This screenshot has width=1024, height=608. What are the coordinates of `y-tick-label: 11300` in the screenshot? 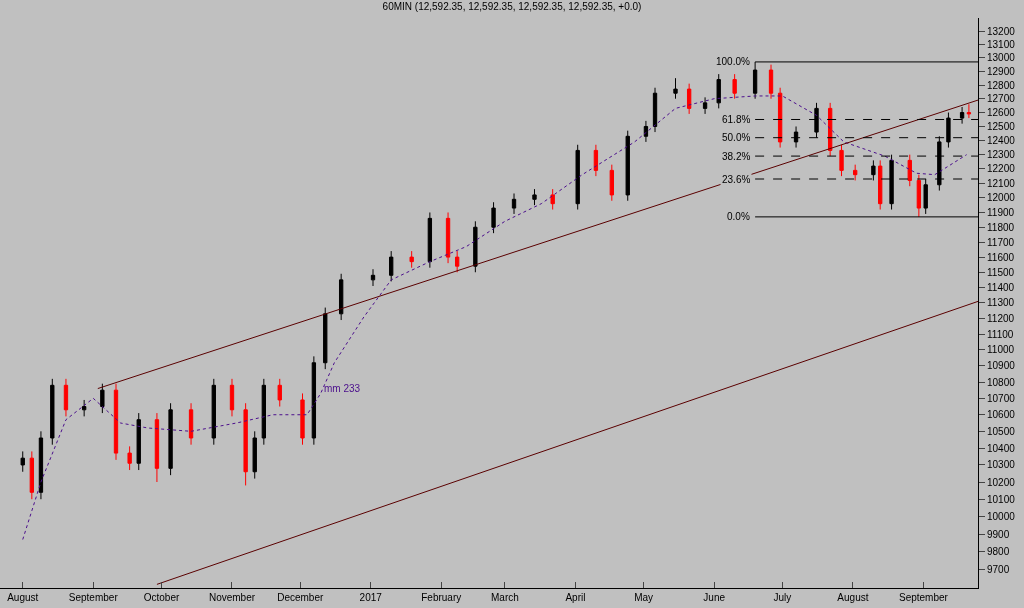 It's located at (1001, 303).